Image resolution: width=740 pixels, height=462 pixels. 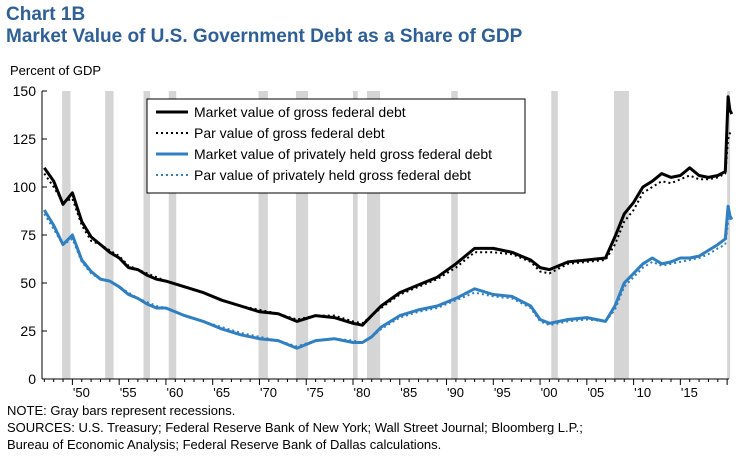 What do you see at coordinates (56, 70) in the screenshot?
I see `y-axis-label: Percent of GDP` at bounding box center [56, 70].